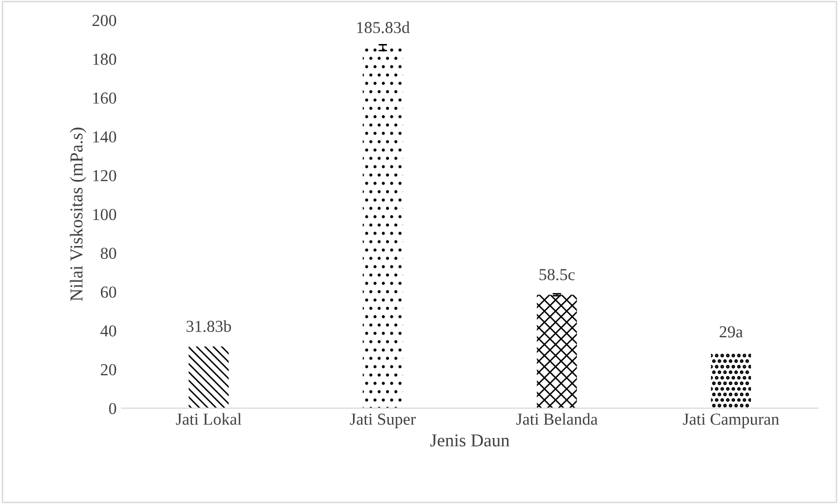  What do you see at coordinates (104, 98) in the screenshot?
I see `y-tick-label: 160` at bounding box center [104, 98].